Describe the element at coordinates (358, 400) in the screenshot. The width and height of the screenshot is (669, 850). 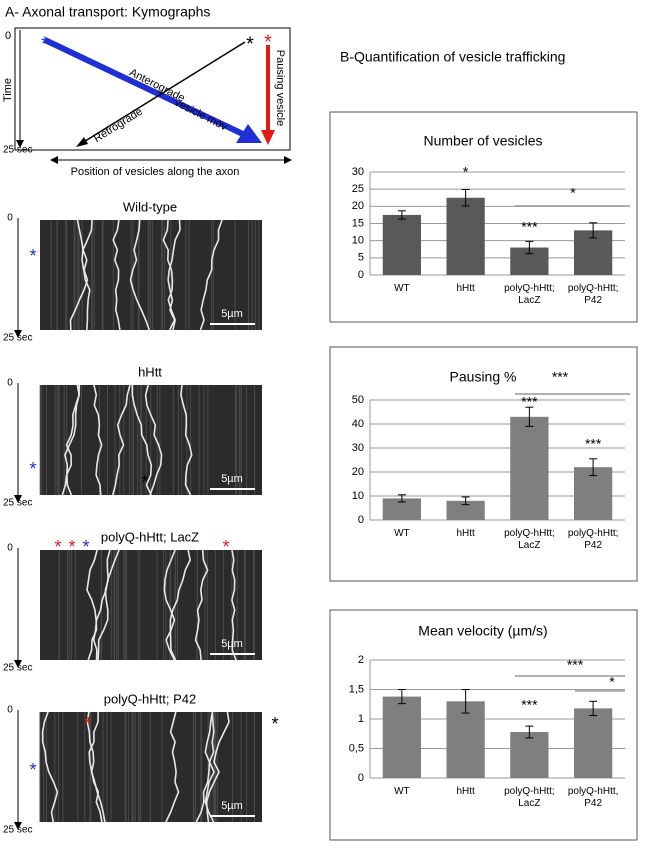
I see `y-tick-label: 50` at that location.